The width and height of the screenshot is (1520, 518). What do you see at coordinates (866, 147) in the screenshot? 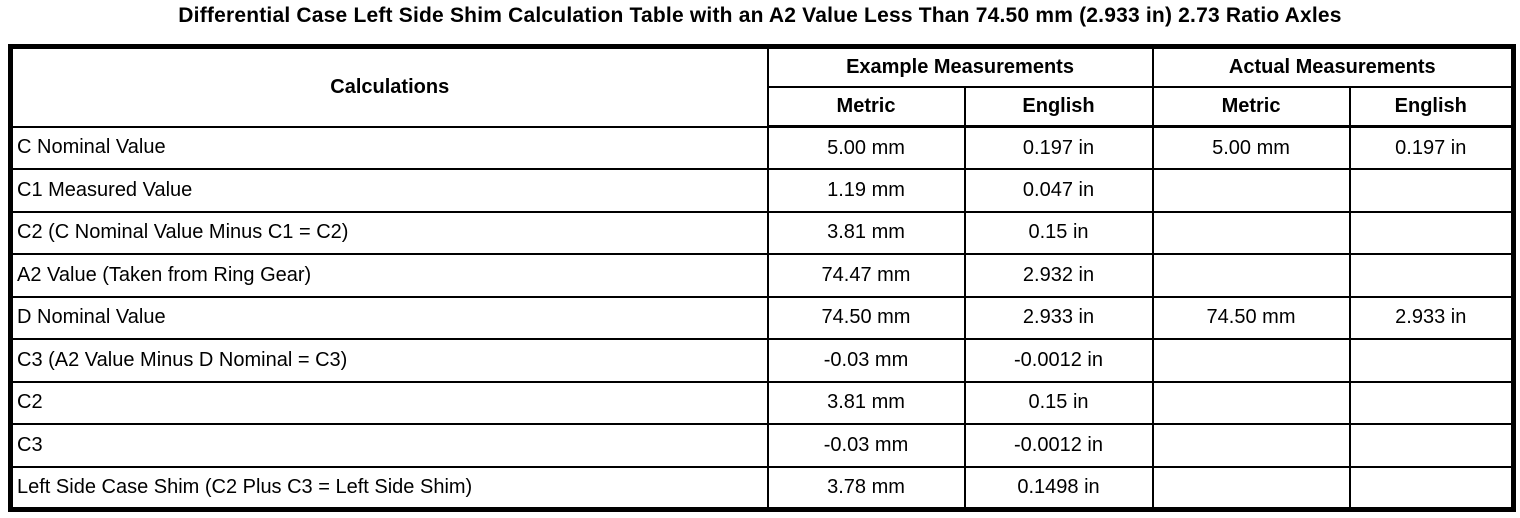
I see `example-metric-cell: 5.00 mm` at bounding box center [866, 147].